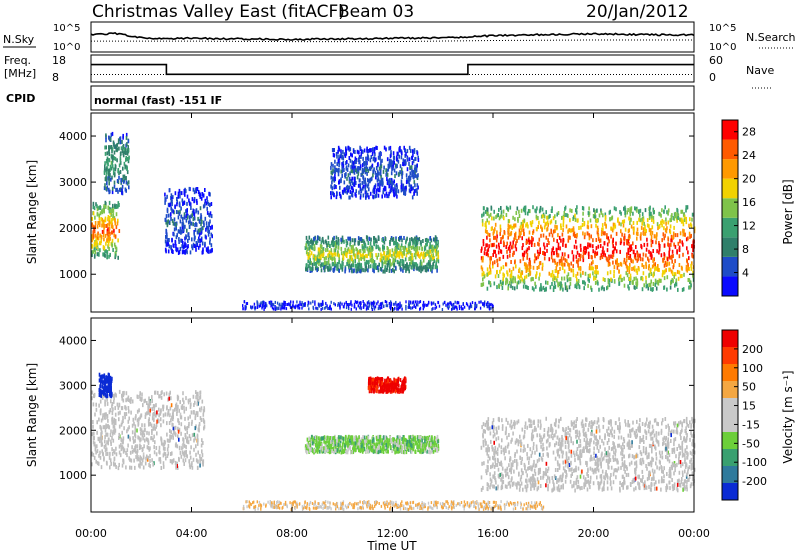  Describe the element at coordinates (730, 169) in the screenshot. I see `power-colorbar-swatch` at that location.